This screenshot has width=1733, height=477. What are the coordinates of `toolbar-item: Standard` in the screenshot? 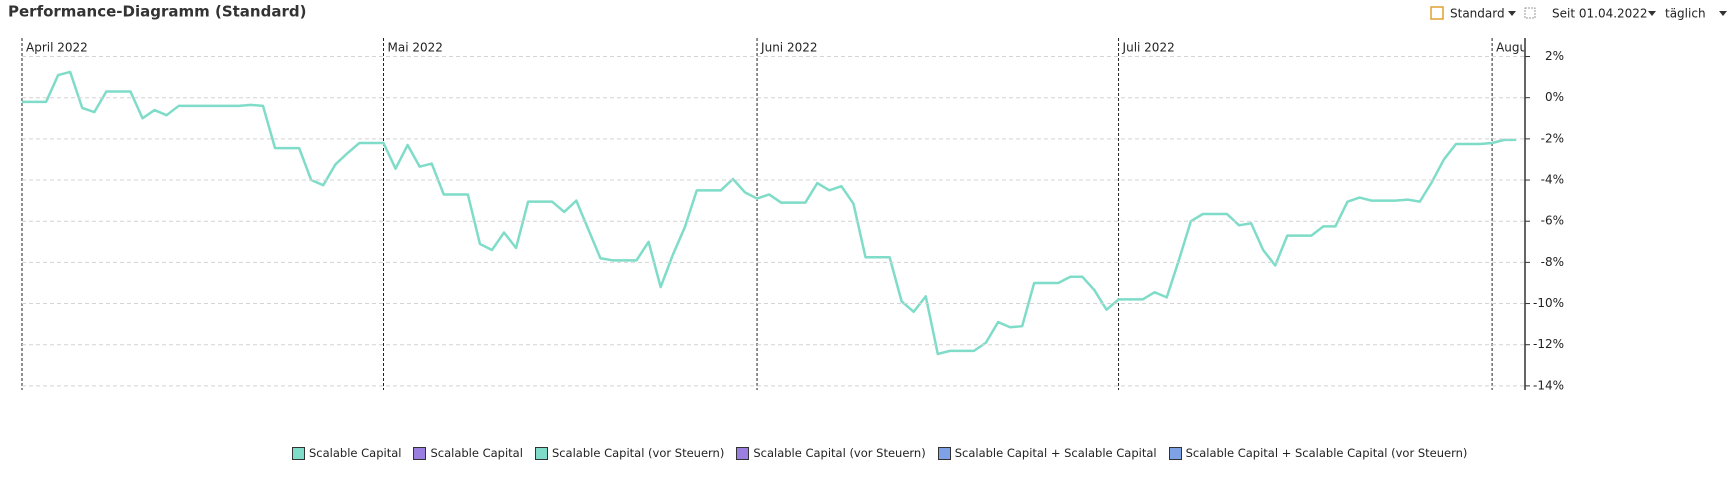 It's located at (1477, 14).